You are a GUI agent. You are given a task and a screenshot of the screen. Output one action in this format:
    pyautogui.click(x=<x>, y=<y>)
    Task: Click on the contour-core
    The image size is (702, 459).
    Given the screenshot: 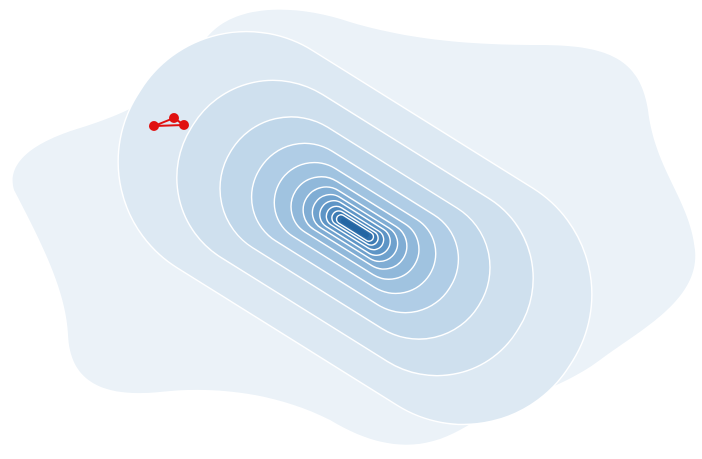 What is the action you would take?
    pyautogui.click(x=355, y=228)
    